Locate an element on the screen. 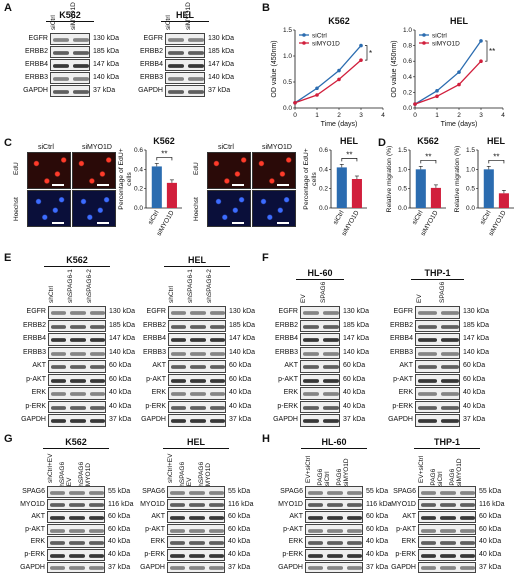  edu-image-simyo1d is located at coordinates (94, 170).